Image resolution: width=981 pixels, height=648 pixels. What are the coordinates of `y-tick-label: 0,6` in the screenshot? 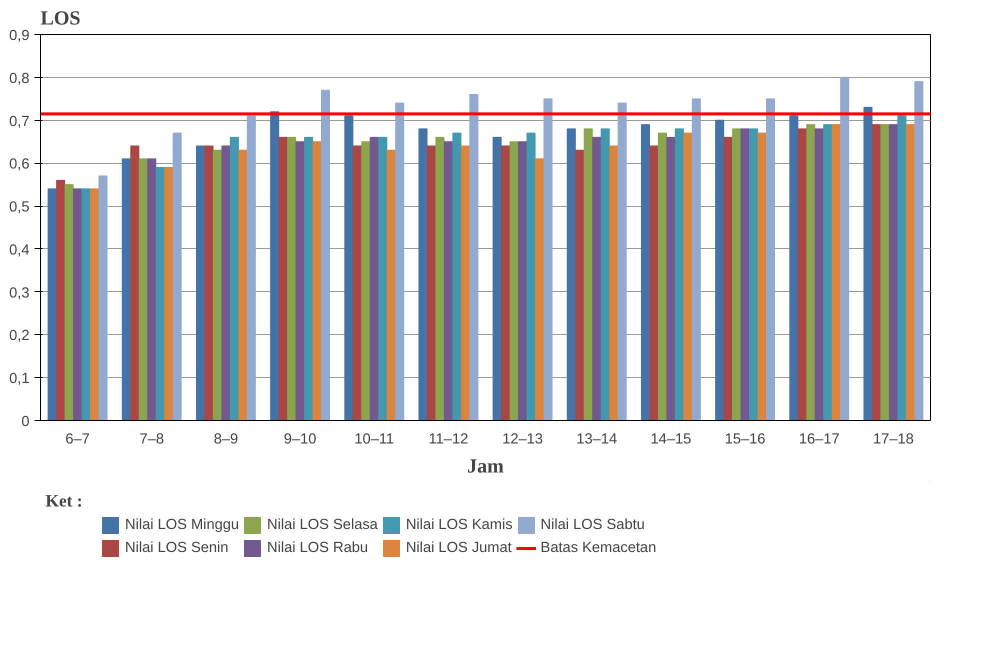 It's located at (19, 164).